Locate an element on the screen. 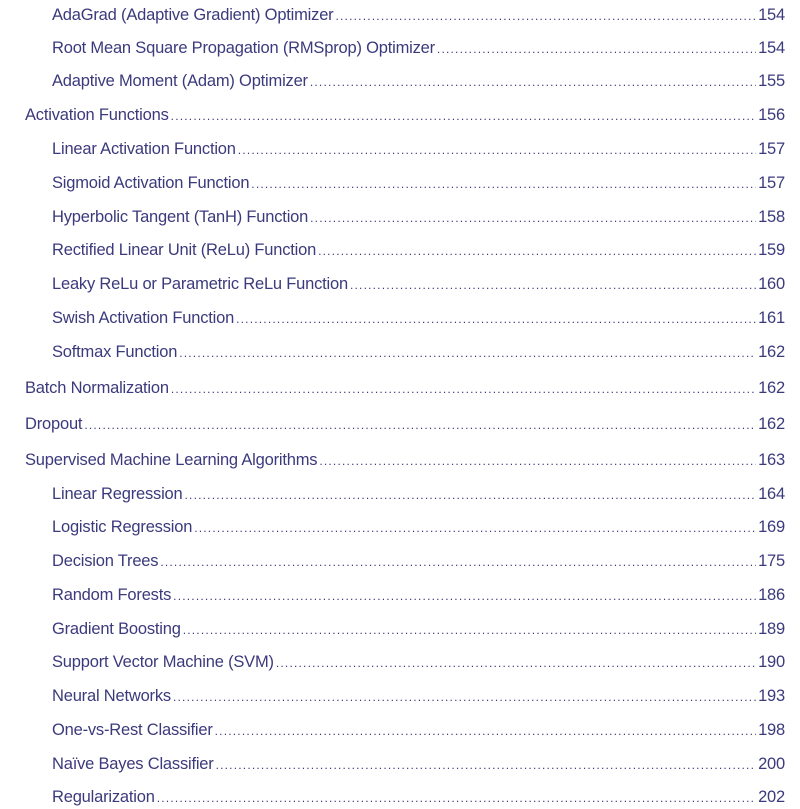  toc-entry: Naïve Bayes Classifier 200 is located at coordinates (392, 764).